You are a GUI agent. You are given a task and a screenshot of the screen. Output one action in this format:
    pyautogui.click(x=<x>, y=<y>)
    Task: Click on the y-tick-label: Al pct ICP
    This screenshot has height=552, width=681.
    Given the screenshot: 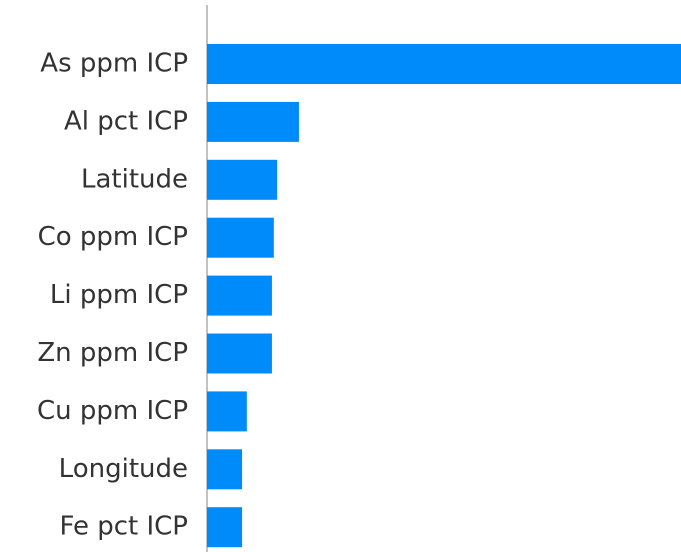 What is the action you would take?
    pyautogui.click(x=126, y=121)
    